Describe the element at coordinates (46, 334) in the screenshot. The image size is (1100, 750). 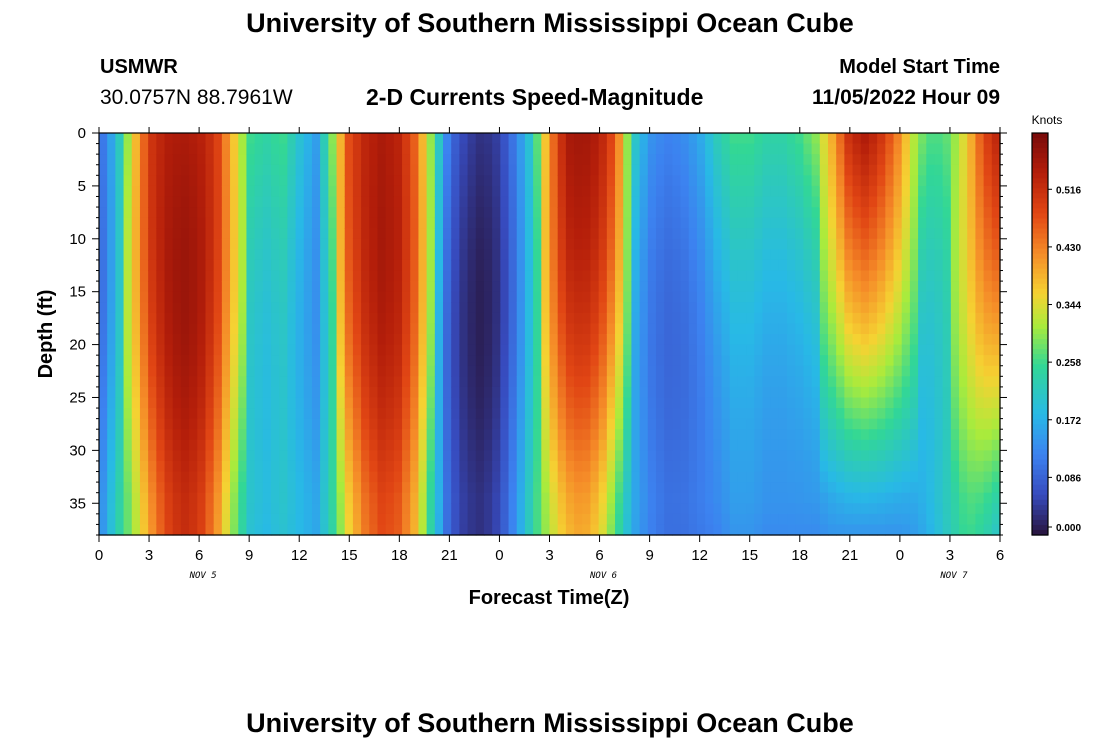
I see `y-axis-title: Depth (ft)` at that location.